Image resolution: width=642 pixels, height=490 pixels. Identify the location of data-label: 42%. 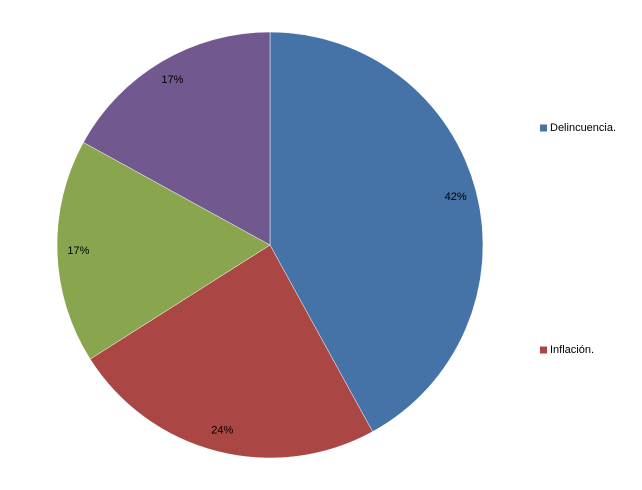
(456, 197).